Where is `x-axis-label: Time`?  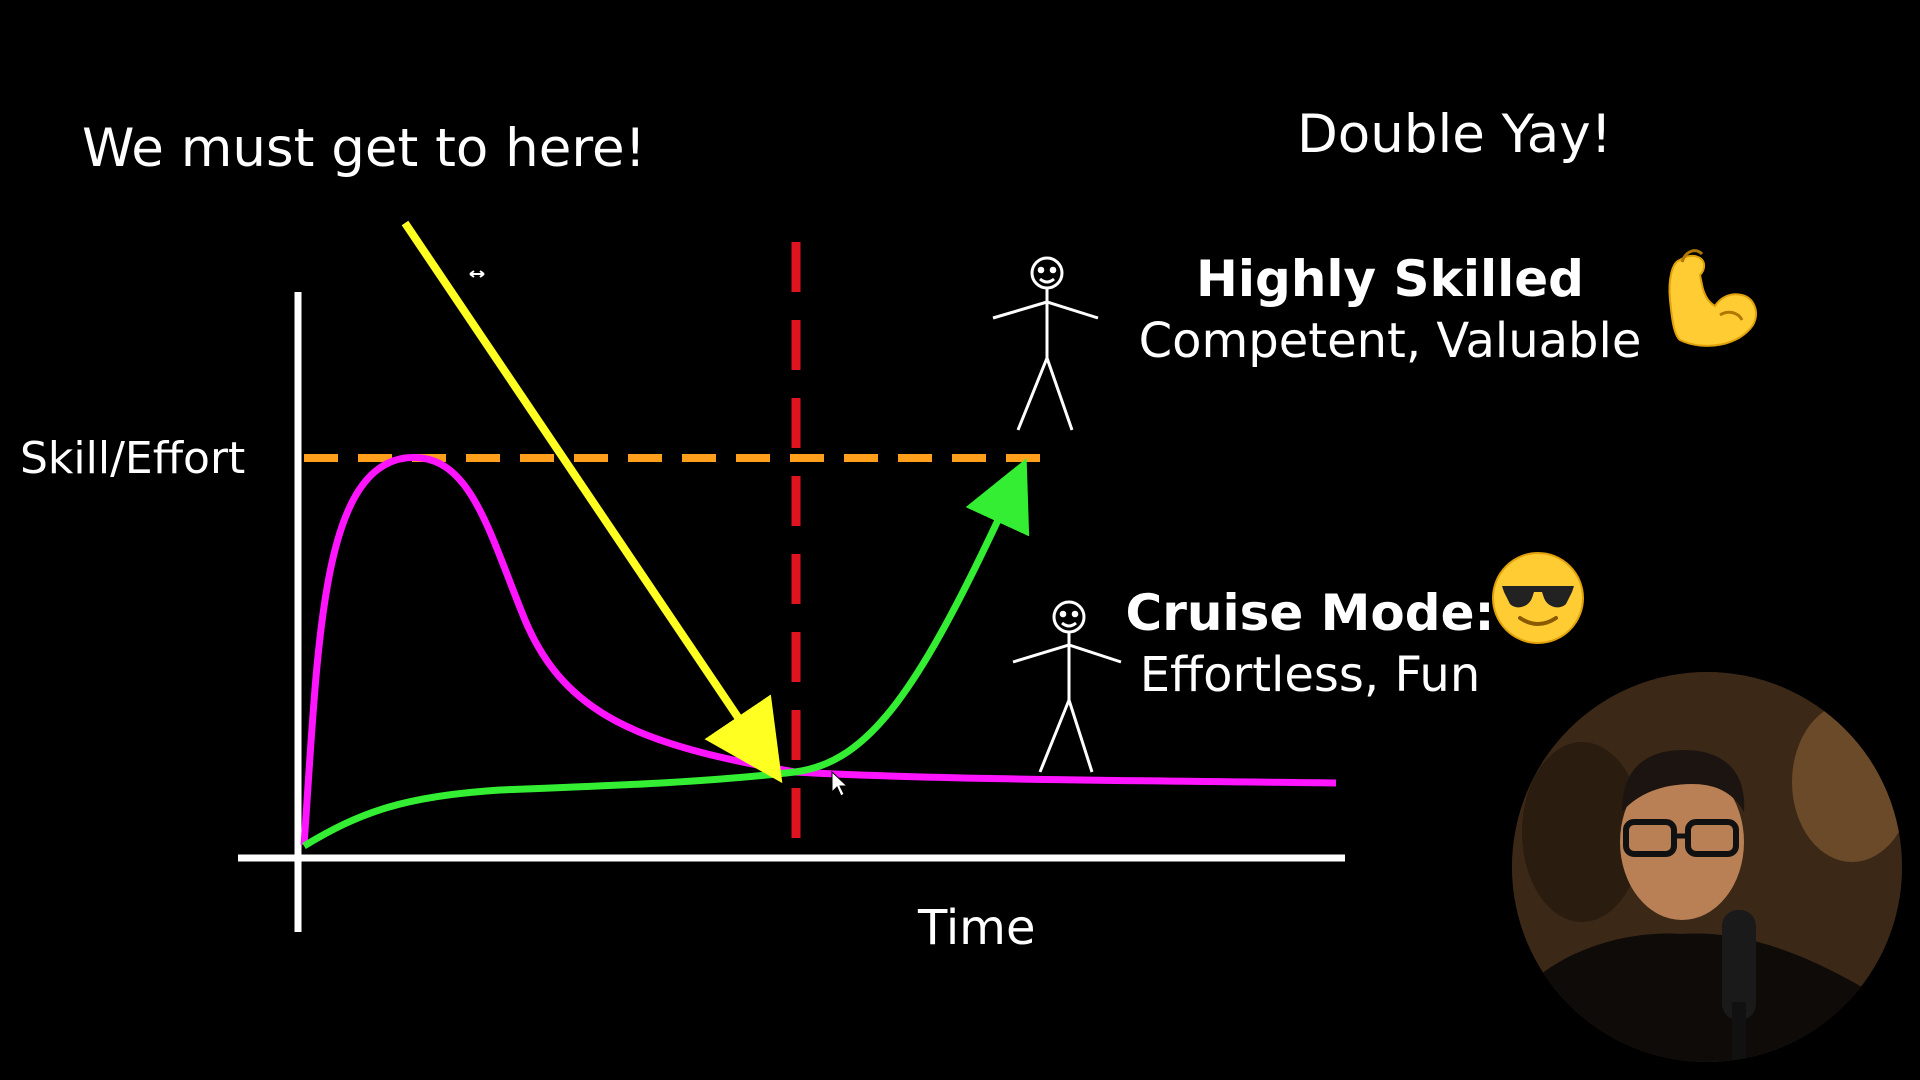 x-axis-label: Time is located at coordinates (977, 928).